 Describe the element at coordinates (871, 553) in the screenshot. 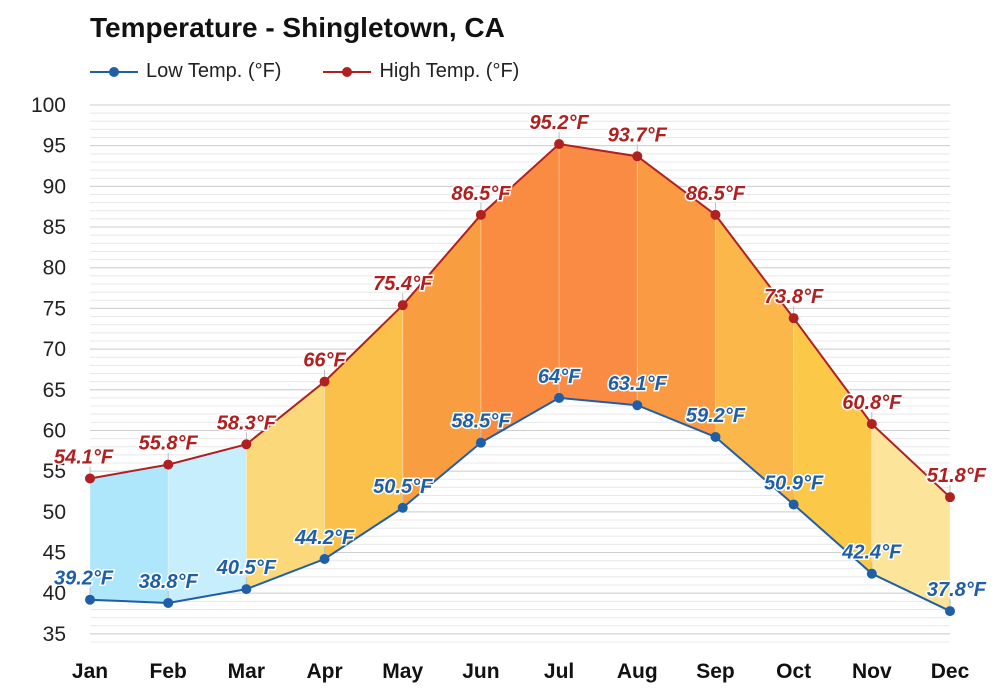

I see `low-temp-label: 42.4°F` at that location.